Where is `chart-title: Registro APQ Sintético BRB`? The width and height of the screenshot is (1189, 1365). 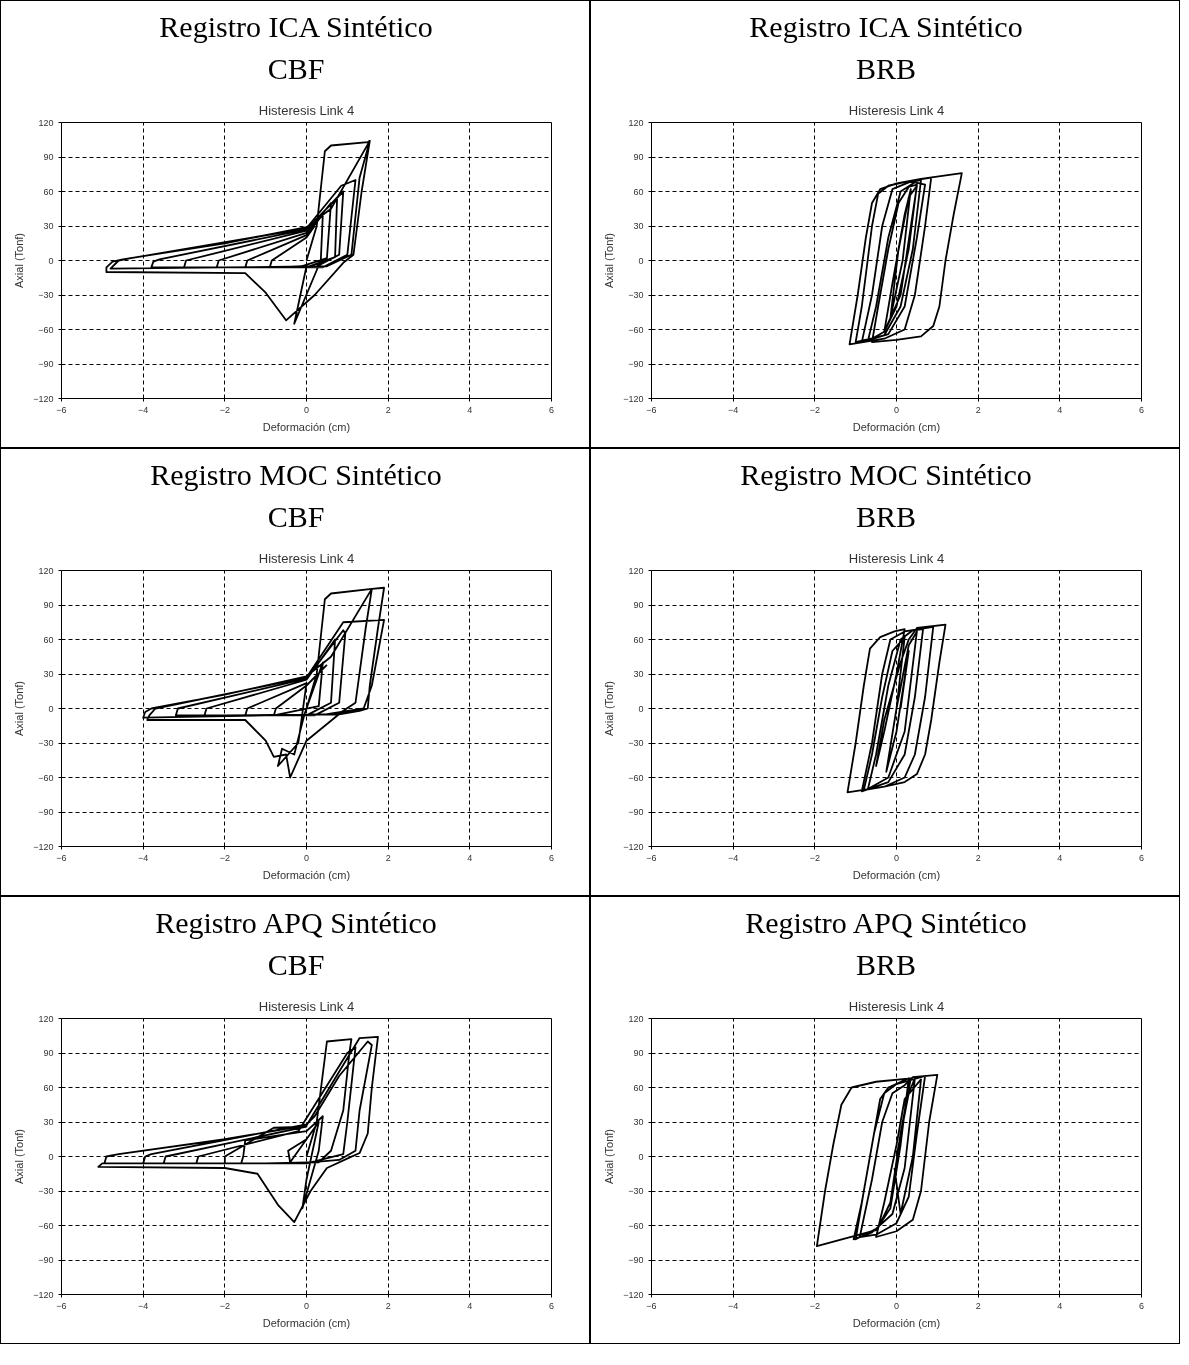 chart-title: Registro APQ Sintético BRB is located at coordinates (886, 944).